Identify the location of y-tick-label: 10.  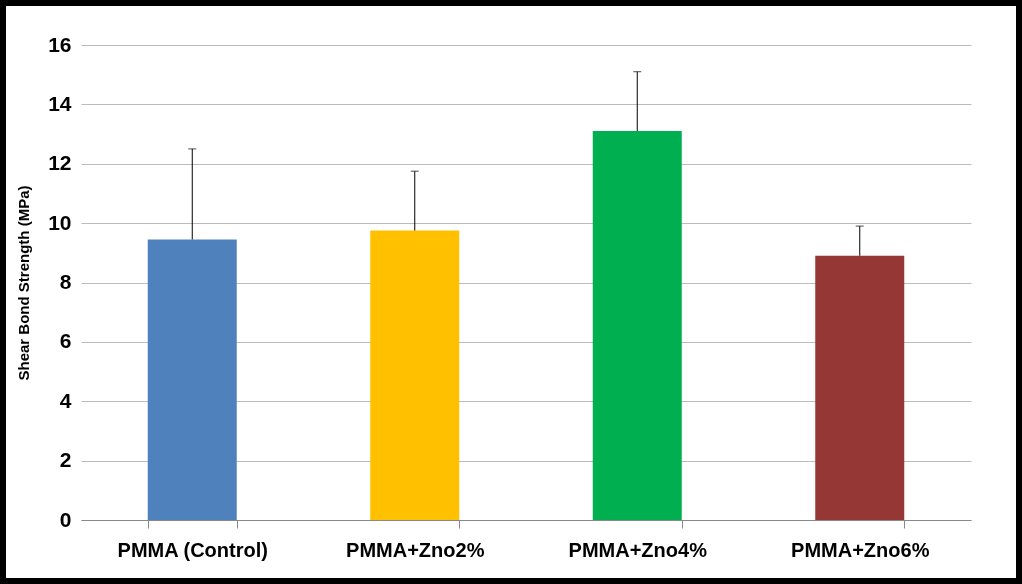
(60, 222).